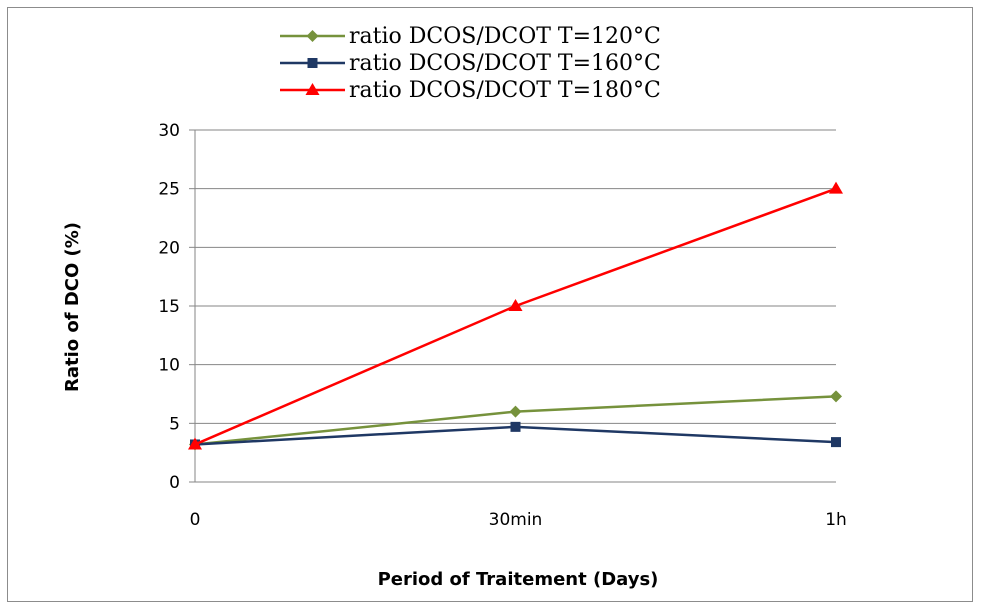 The height and width of the screenshot is (610, 982). I want to click on y-tick-labels: 0 5 10 15 20 25 30, so click(169, 307).